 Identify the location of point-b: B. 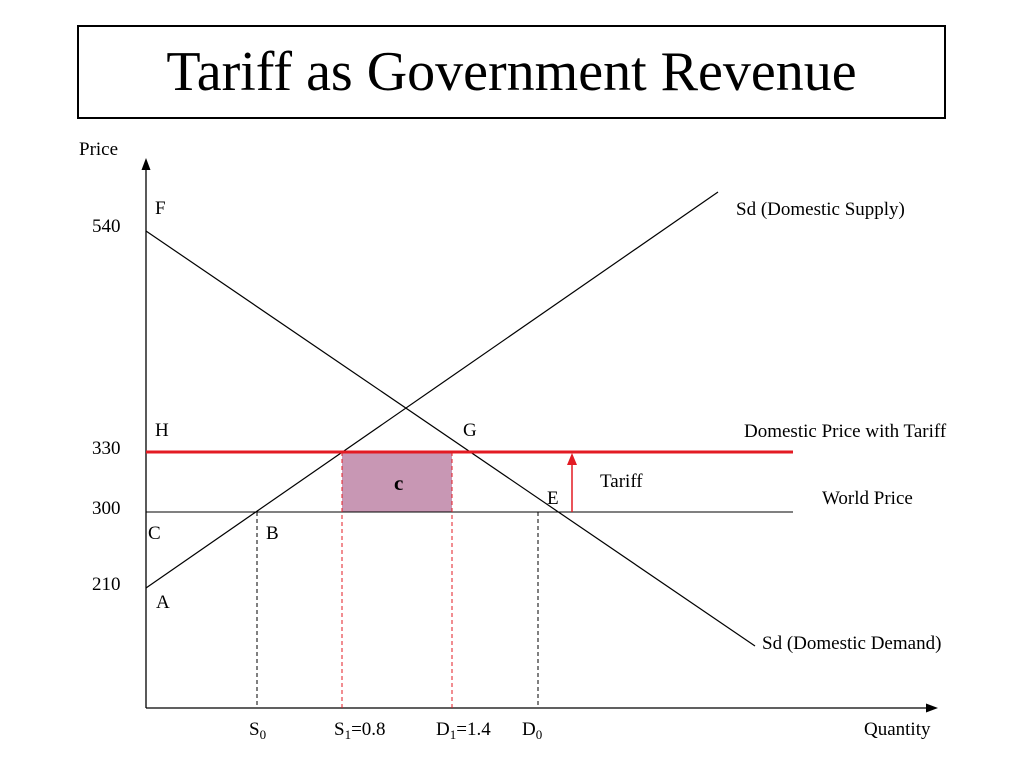
(272, 533).